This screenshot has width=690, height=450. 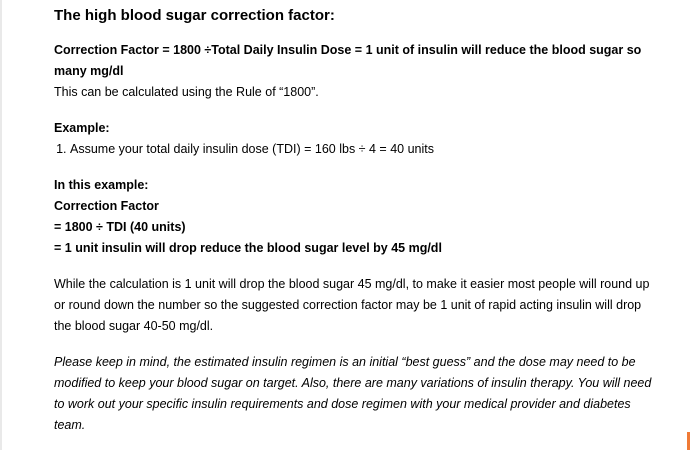 What do you see at coordinates (82, 128) in the screenshot?
I see `example-heading: Example:` at bounding box center [82, 128].